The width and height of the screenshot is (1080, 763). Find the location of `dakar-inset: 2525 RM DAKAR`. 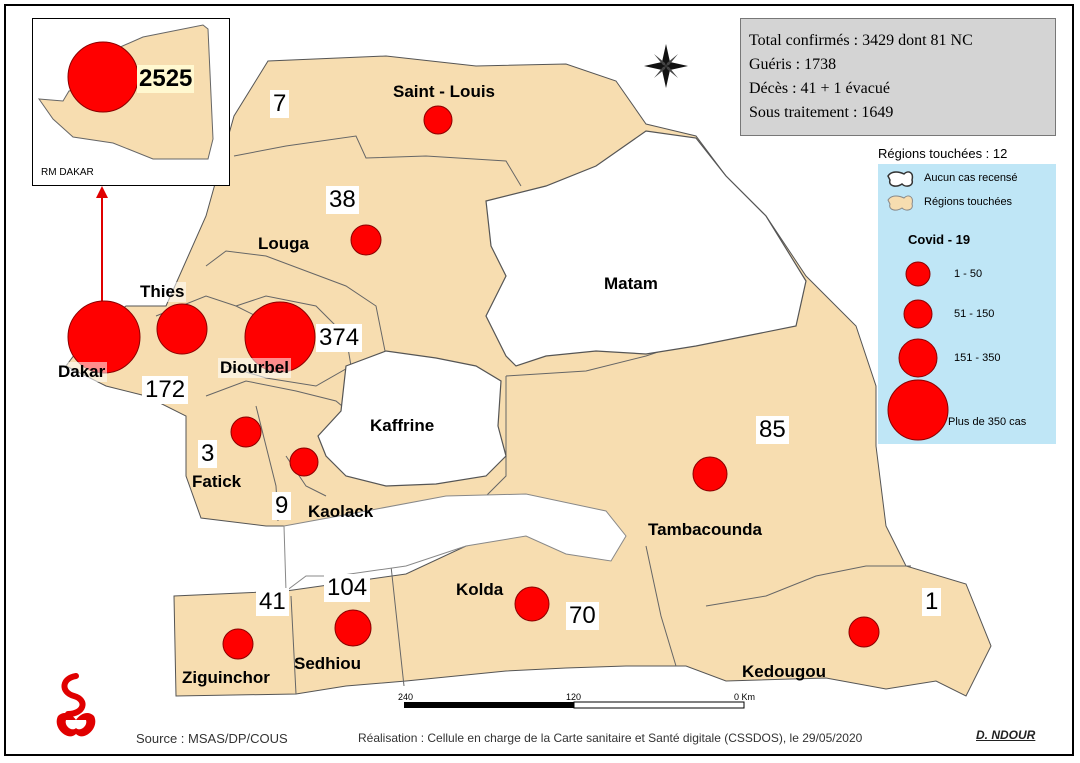

dakar-inset: 2525 RM DAKAR is located at coordinates (131, 102).